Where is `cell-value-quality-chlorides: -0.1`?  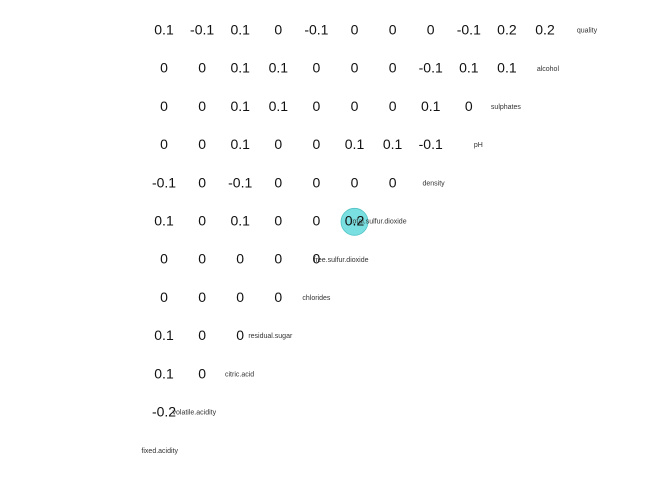
cell-value-quality-chlorides: -0.1 is located at coordinates (316, 30).